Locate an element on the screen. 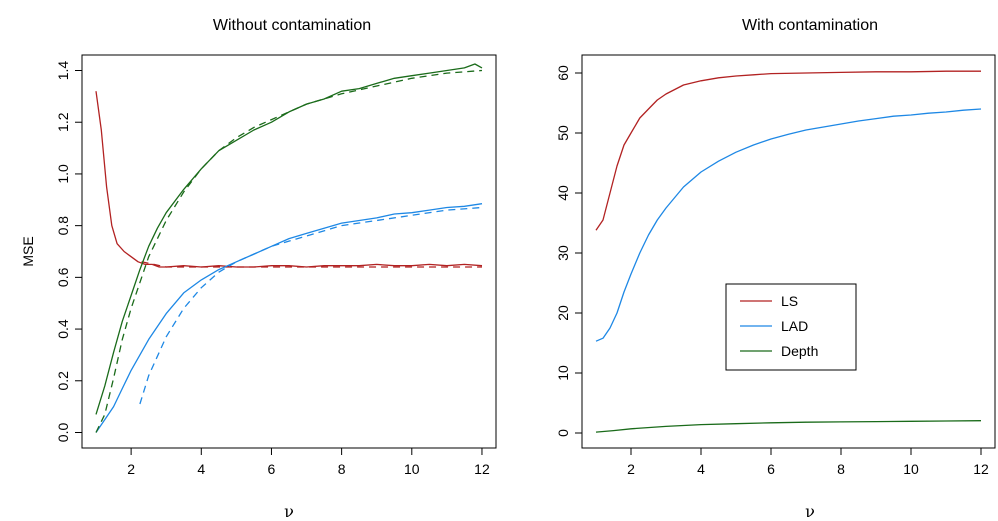 This screenshot has width=998, height=521. series-line-ls-solid is located at coordinates (788, 150).